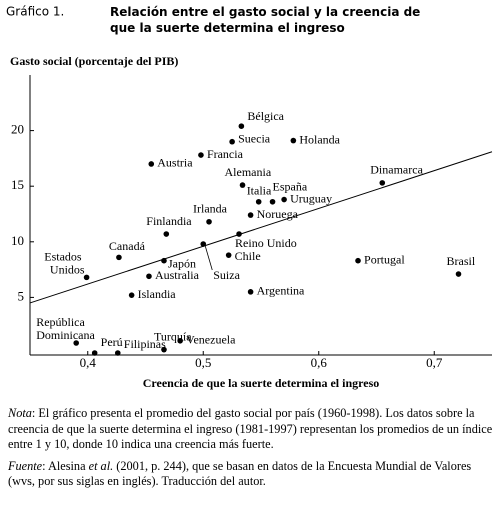 The image size is (500, 508). Describe the element at coordinates (211, 340) in the screenshot. I see `point-label: Venezuela` at that location.